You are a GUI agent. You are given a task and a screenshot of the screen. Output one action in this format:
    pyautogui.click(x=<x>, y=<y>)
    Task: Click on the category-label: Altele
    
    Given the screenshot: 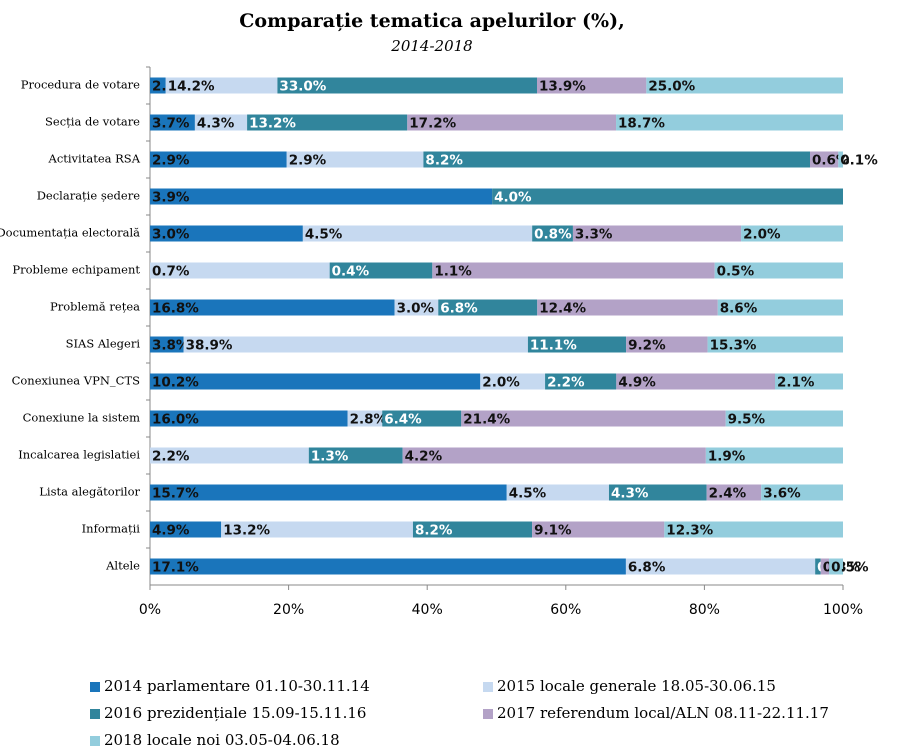 What is the action you would take?
    pyautogui.click(x=122, y=566)
    